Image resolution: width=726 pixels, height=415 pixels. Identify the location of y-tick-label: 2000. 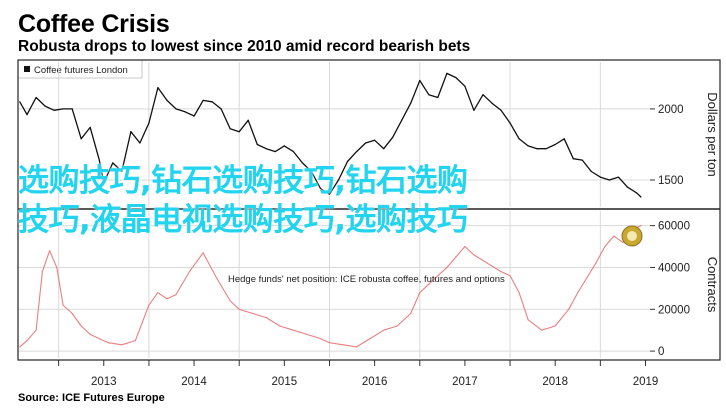
(671, 110).